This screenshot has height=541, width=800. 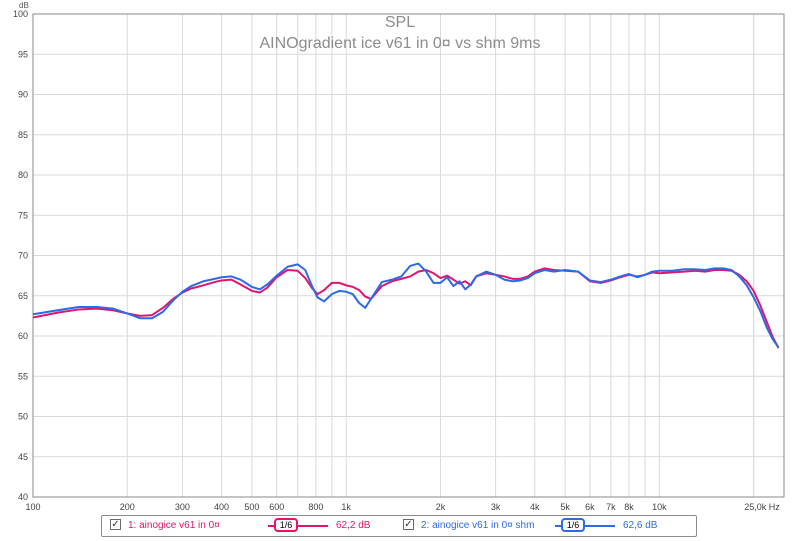 What do you see at coordinates (629, 507) in the screenshot?
I see `x-tick-label: 8k` at bounding box center [629, 507].